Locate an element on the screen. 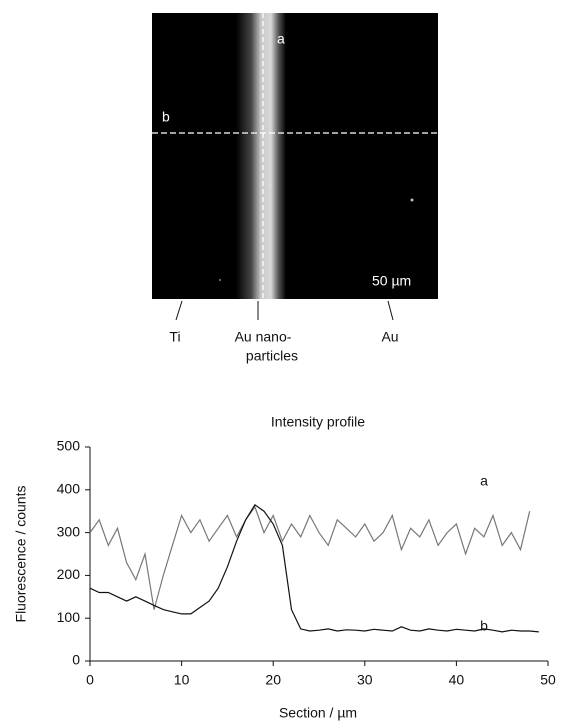 This screenshot has height=725, width=565. y-axis-label: Fluorescence / counts is located at coordinates (21, 554).